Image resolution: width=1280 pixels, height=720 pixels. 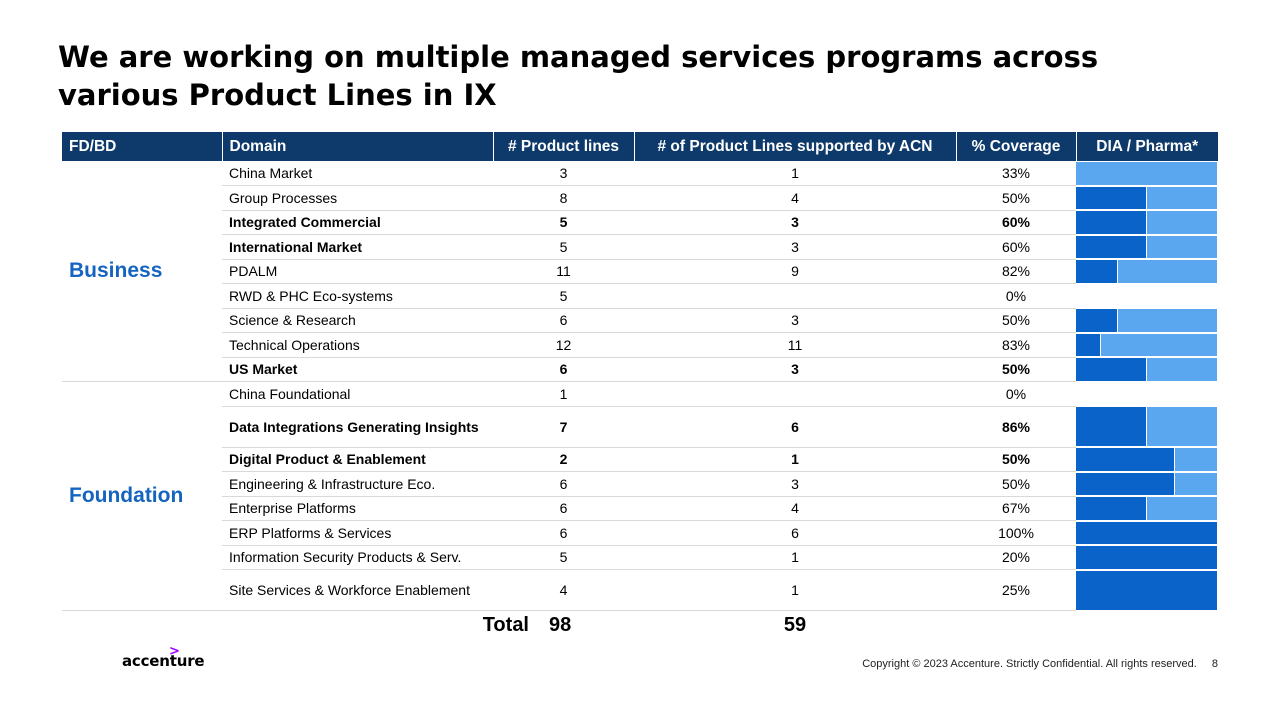 What do you see at coordinates (357, 222) in the screenshot?
I see `domain-cell: Integrated Commercial` at bounding box center [357, 222].